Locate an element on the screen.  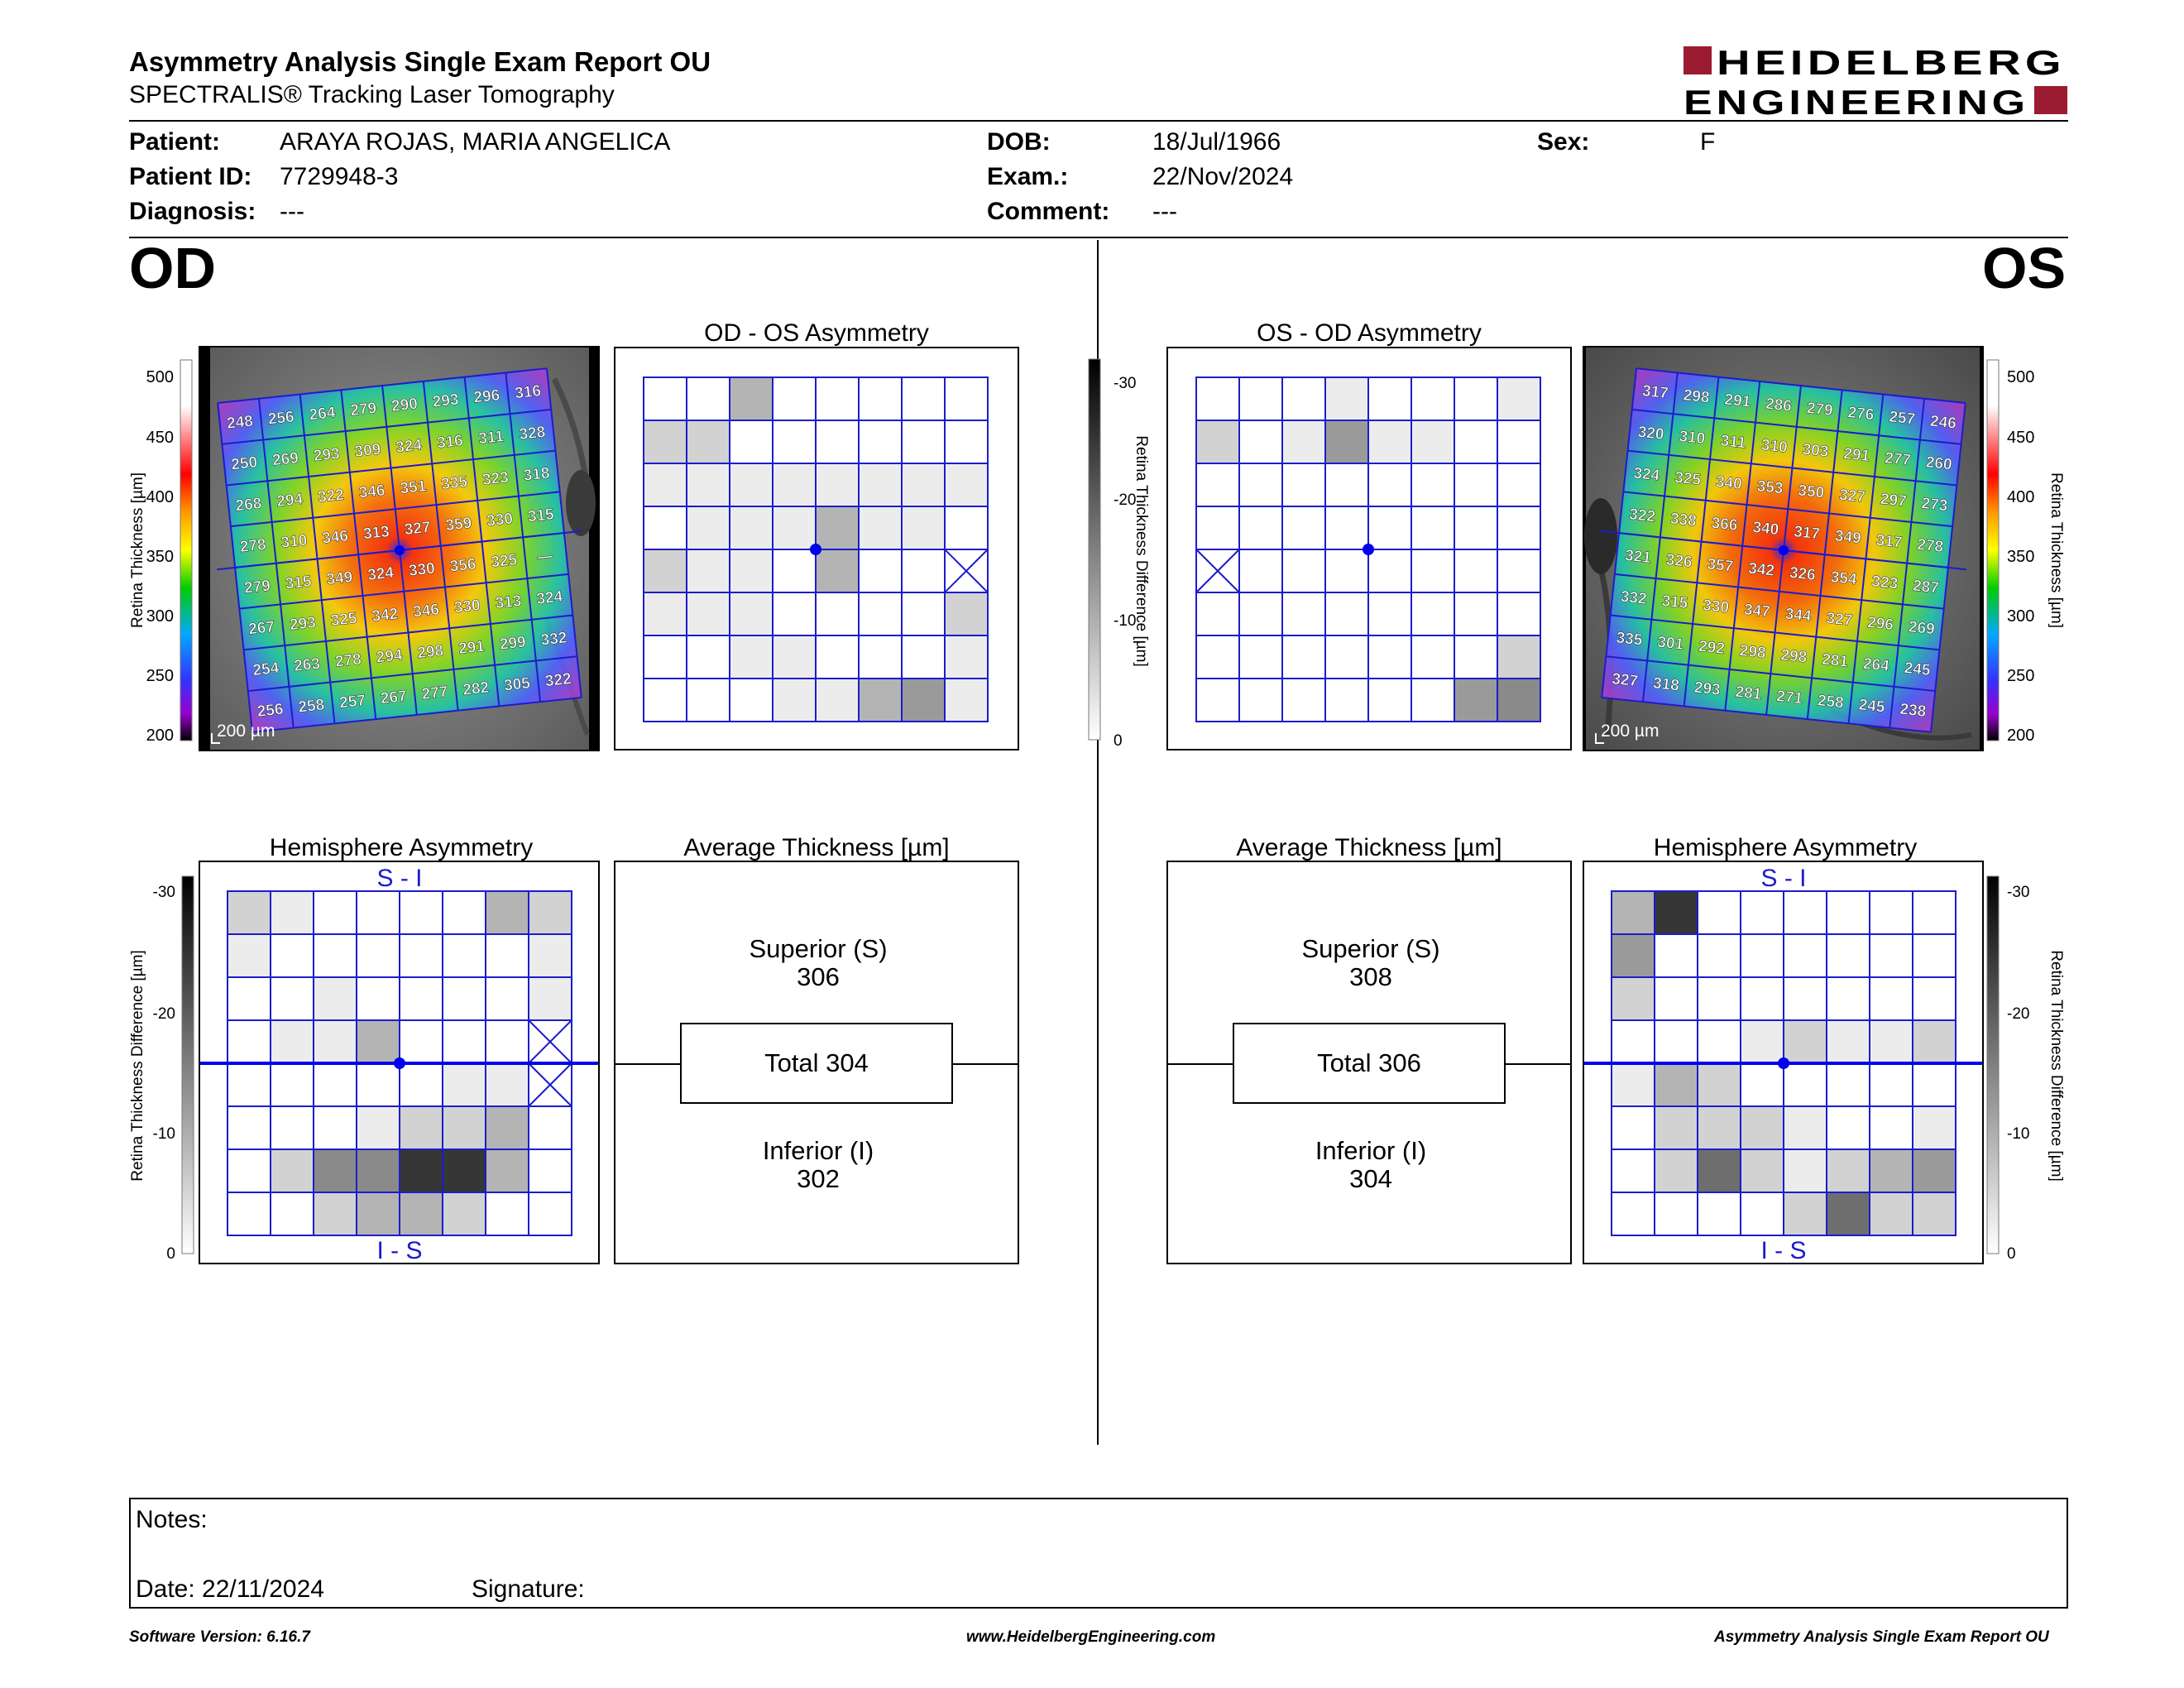
thickness-value: 301 is located at coordinates (1670, 644).